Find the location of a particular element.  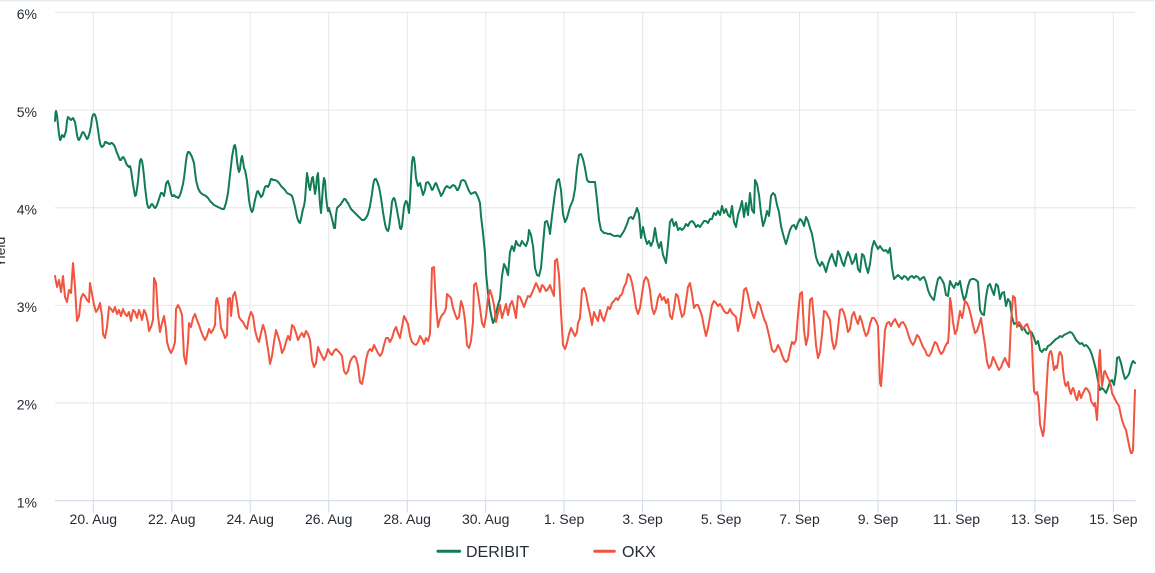

svg-text: 6% is located at coordinates (27, 14).